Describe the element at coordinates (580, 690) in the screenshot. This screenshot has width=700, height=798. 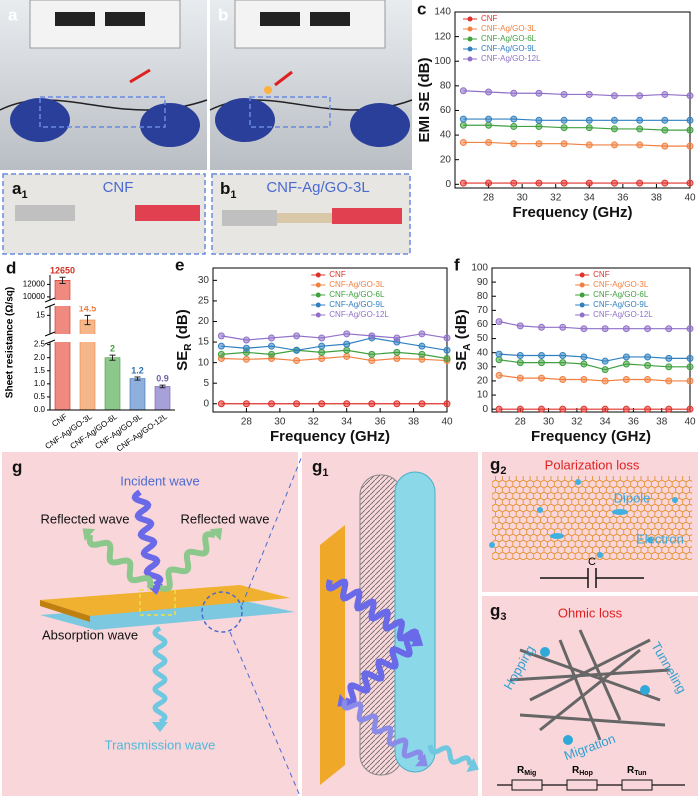
I see `fiber` at that location.